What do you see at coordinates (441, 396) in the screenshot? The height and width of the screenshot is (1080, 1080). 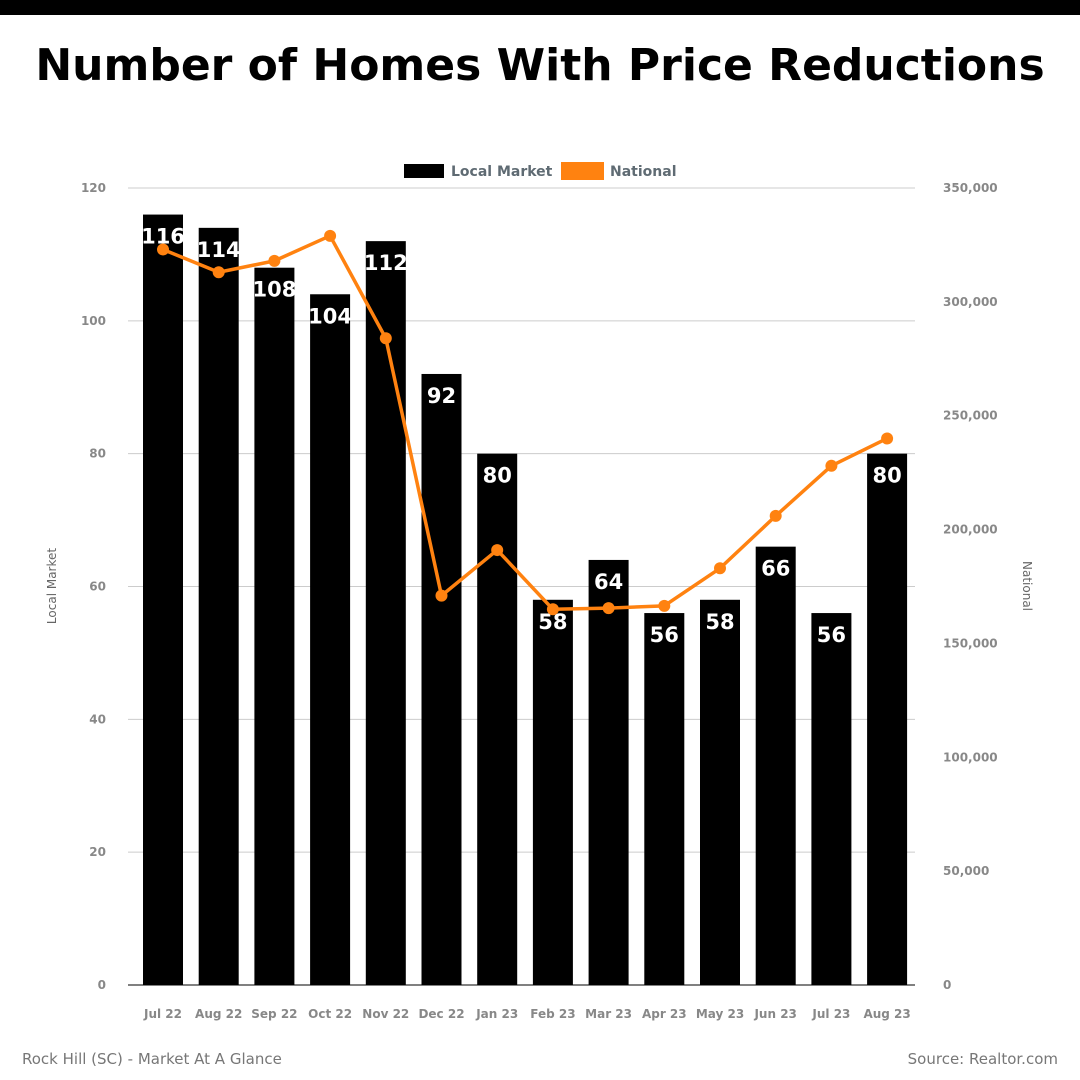 I see `bar-value-label: 92` at bounding box center [441, 396].